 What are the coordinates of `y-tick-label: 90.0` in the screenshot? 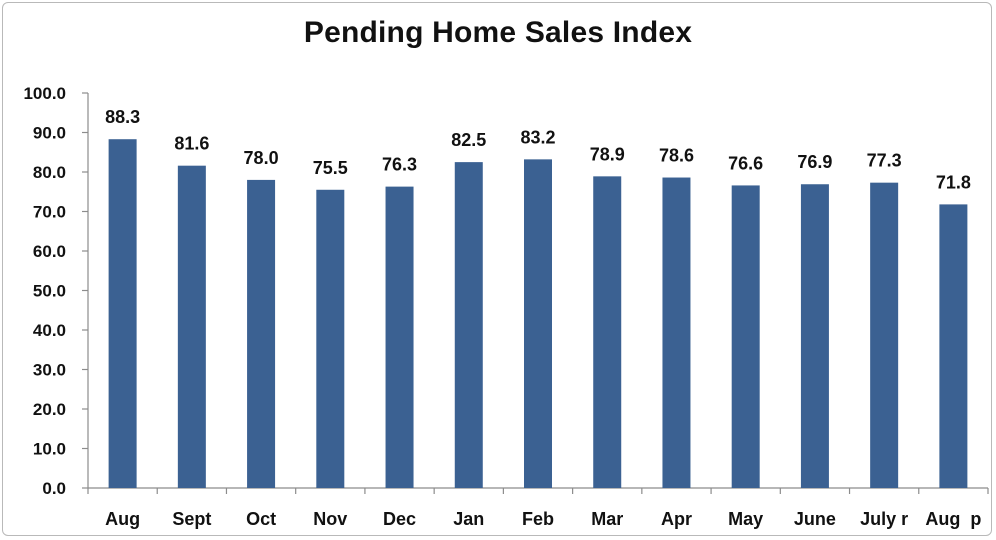 It's located at (49, 133).